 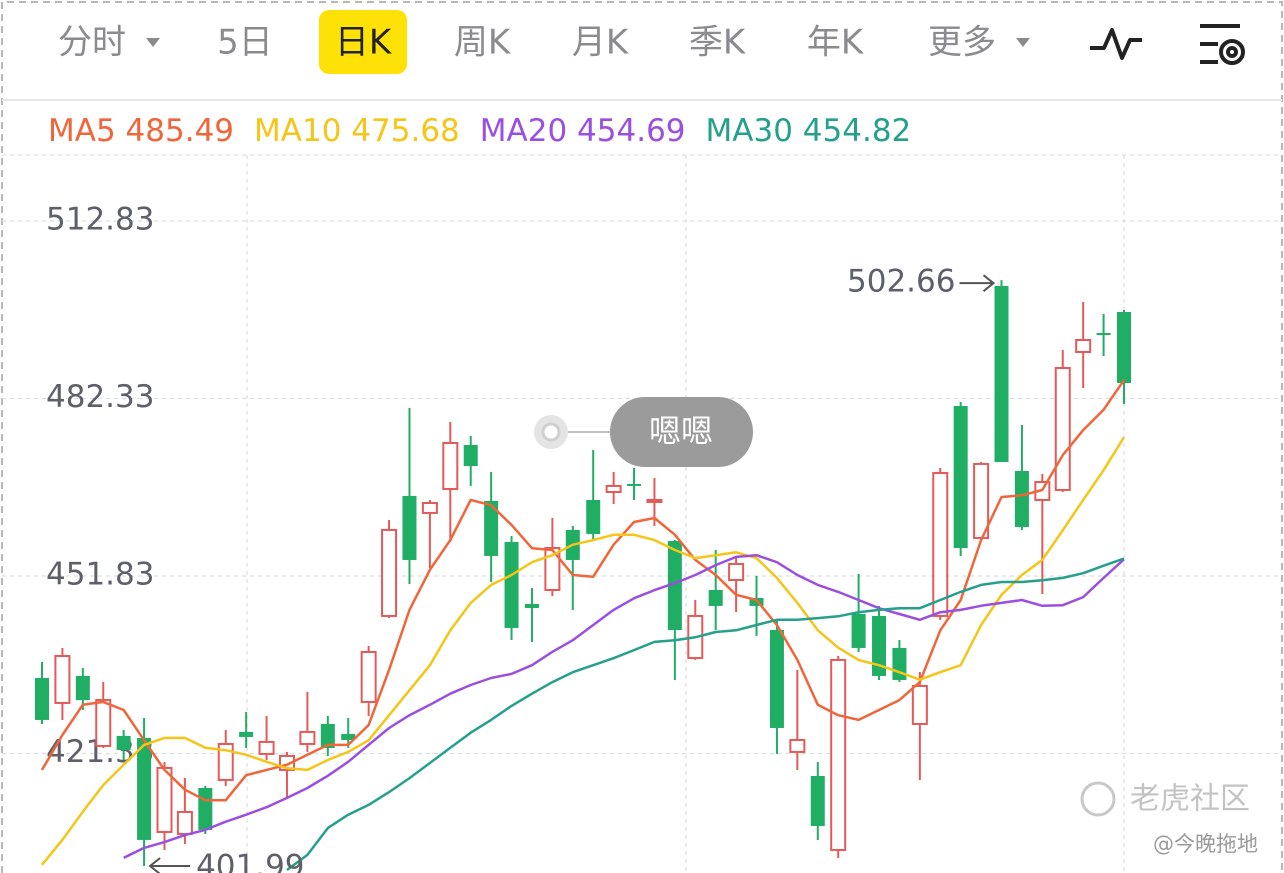 I want to click on watermark: 老虎社区 @今晚拖地, so click(x=1169, y=818).